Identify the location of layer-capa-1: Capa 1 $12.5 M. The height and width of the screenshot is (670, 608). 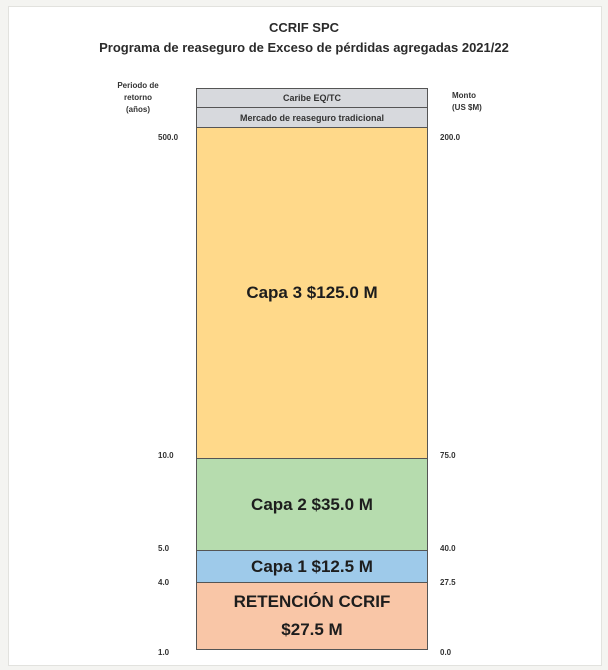
(312, 566).